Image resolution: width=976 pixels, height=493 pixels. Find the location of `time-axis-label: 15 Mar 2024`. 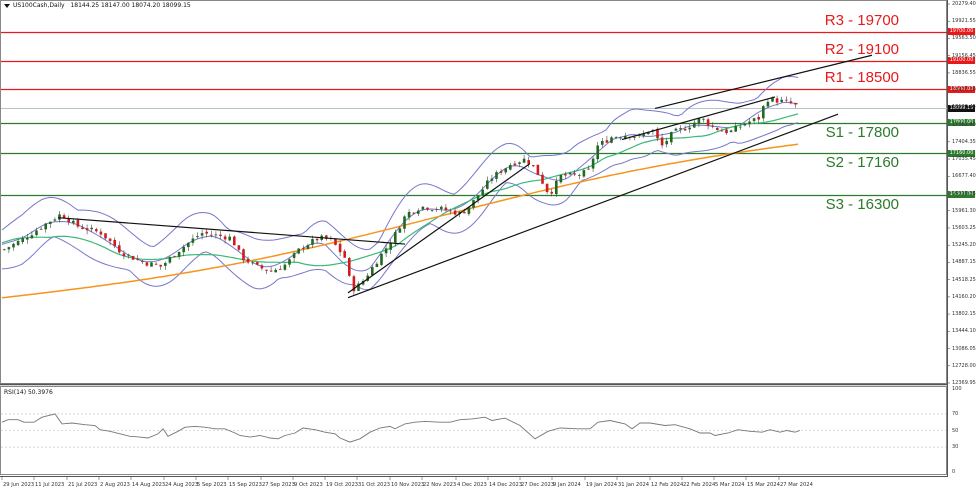

time-axis-label: 15 Mar 2024 is located at coordinates (763, 485).